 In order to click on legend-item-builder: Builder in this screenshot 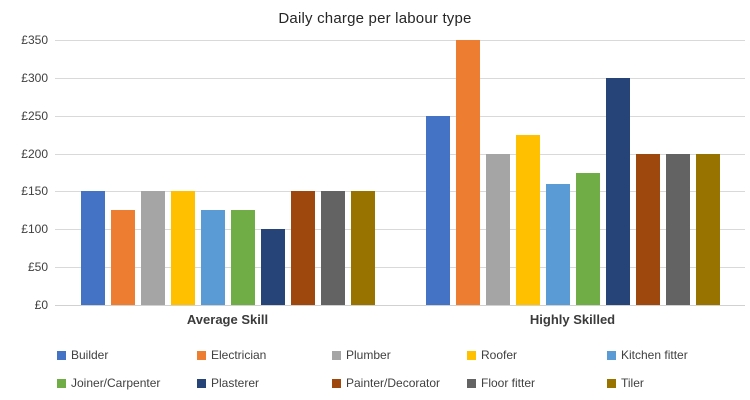, I will do `click(82, 355)`.